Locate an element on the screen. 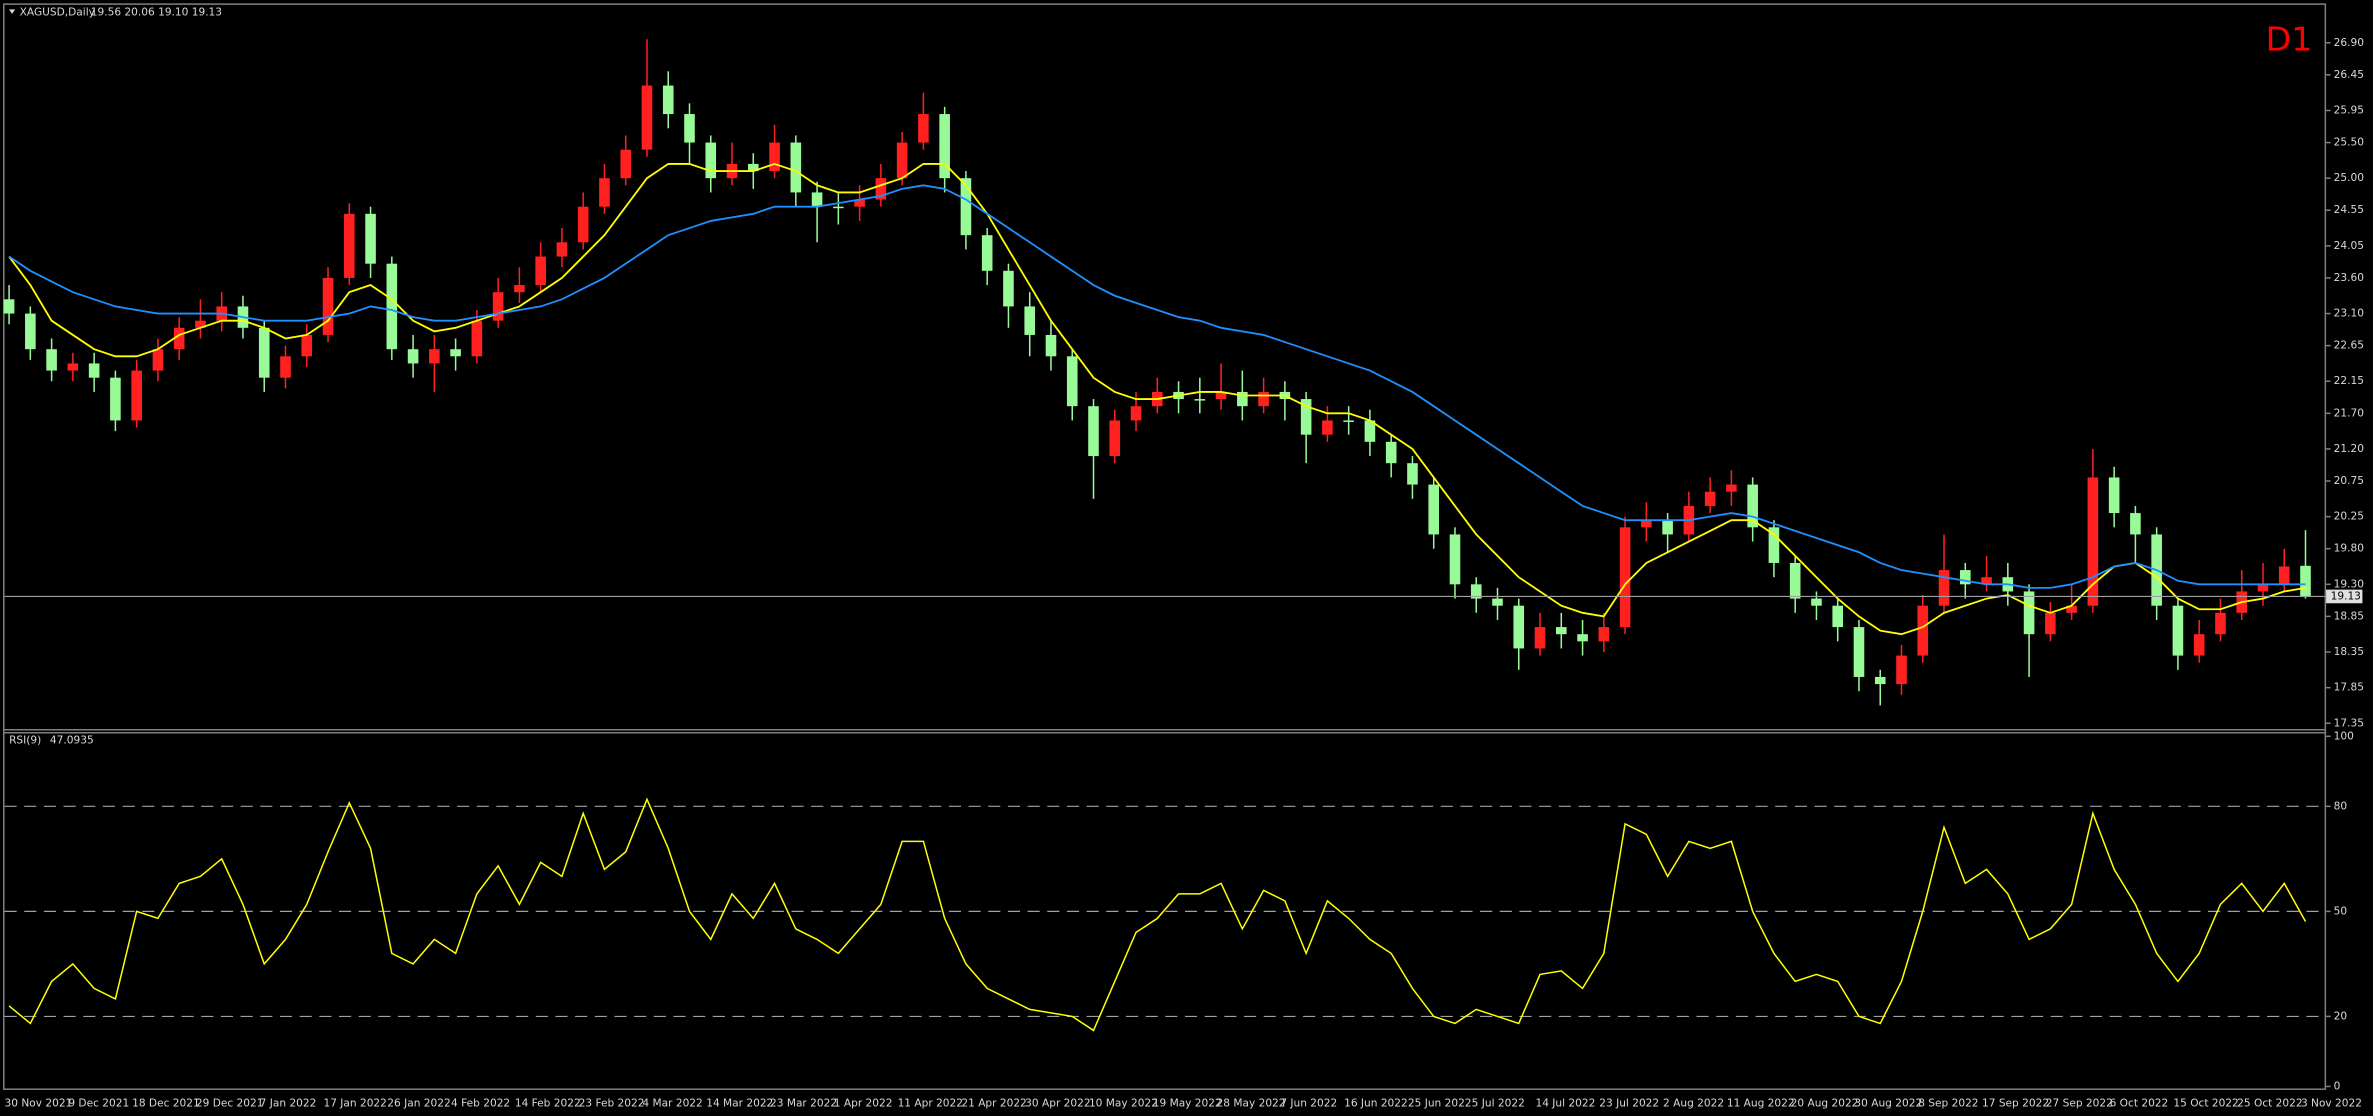 This screenshot has height=1116, width=2373. indicator-title: RSI(9) is located at coordinates (25, 740).